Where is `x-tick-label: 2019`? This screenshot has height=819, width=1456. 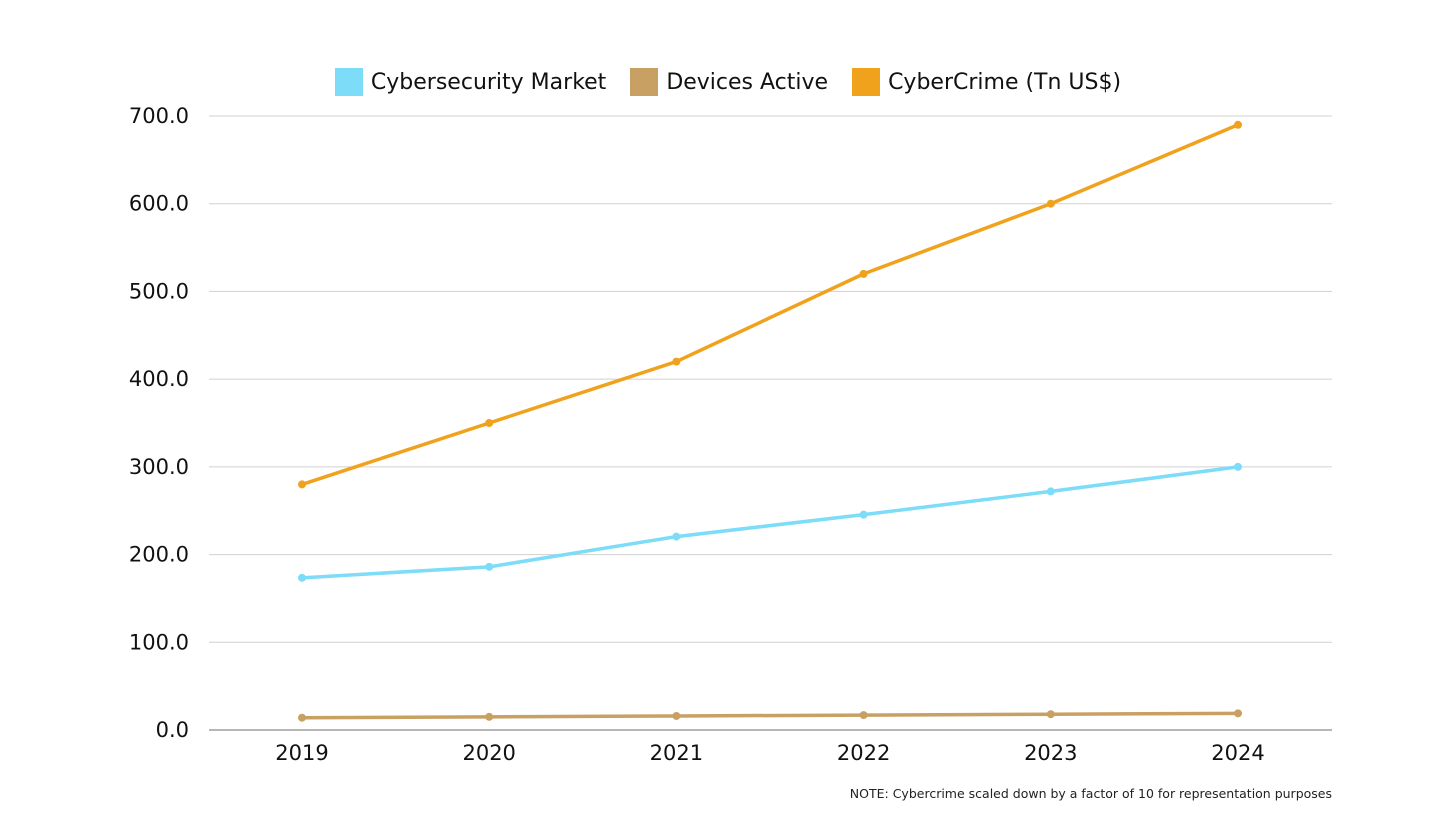
x-tick-label: 2019 is located at coordinates (301, 753).